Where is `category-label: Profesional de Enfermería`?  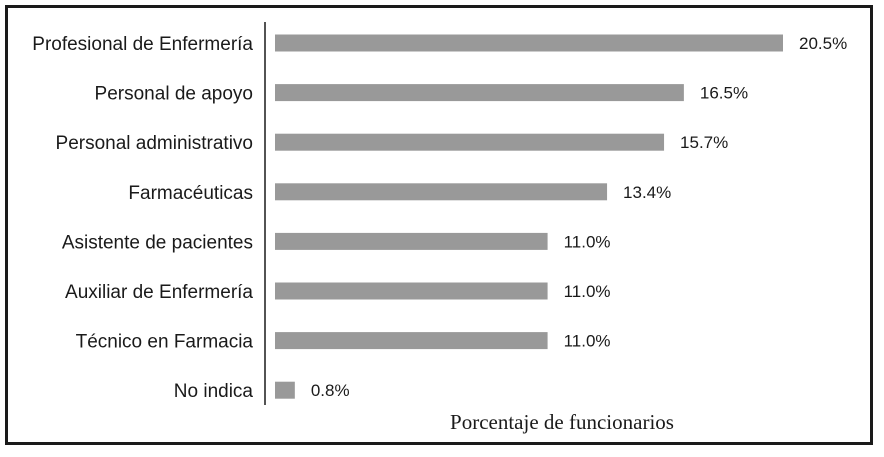
category-label: Profesional de Enfermería is located at coordinates (142, 44).